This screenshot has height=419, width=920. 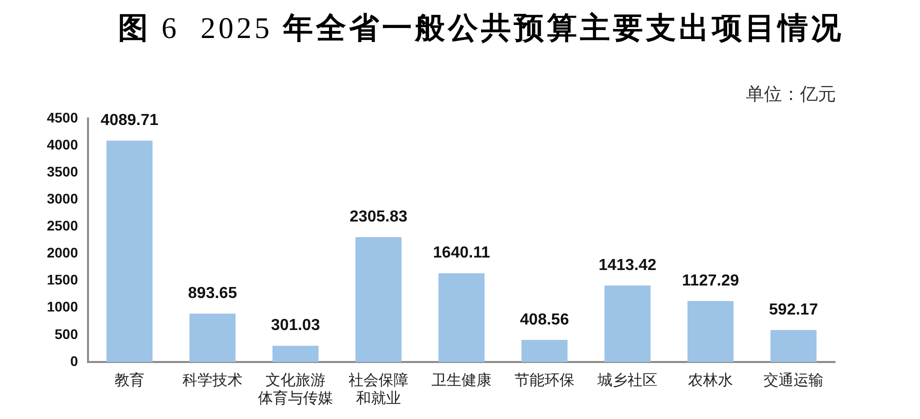 What do you see at coordinates (213, 293) in the screenshot?
I see `data-label: 893.65` at bounding box center [213, 293].